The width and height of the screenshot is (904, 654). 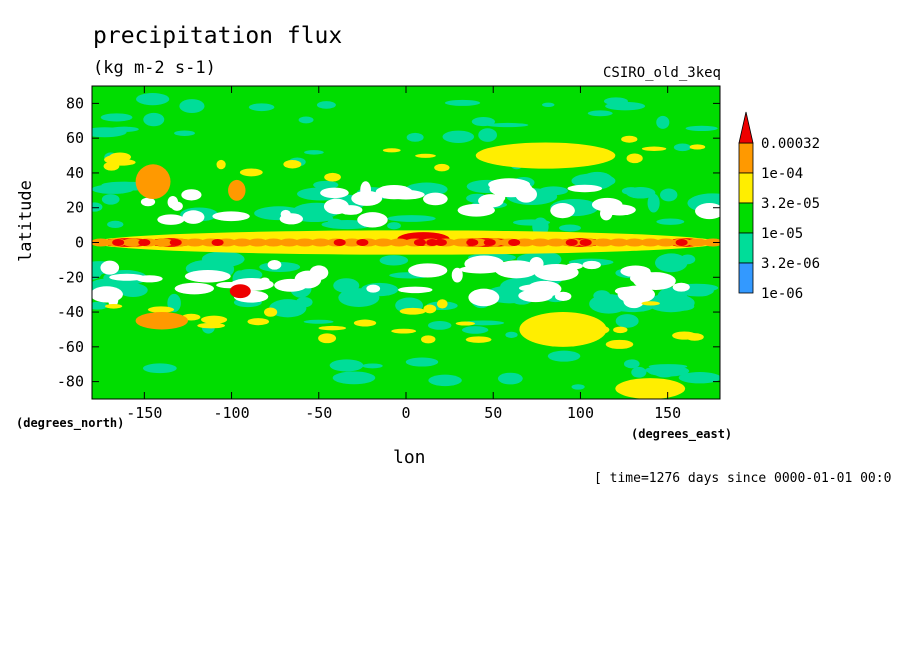 I want to click on colorbar-extend-arrow, so click(x=746, y=127).